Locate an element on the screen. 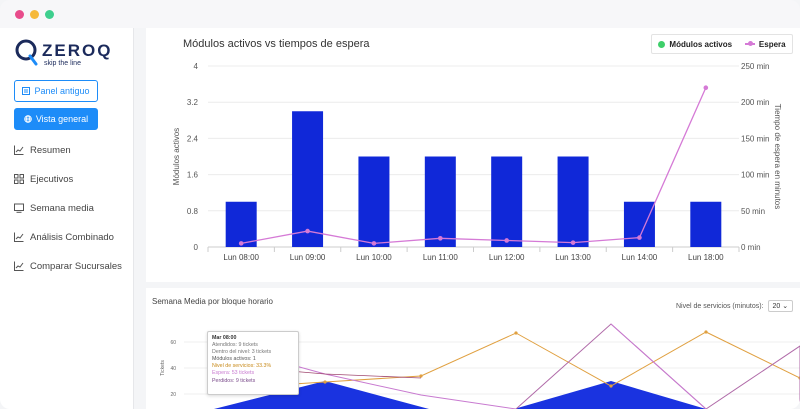  perdidos-line is located at coordinates (657, 366).